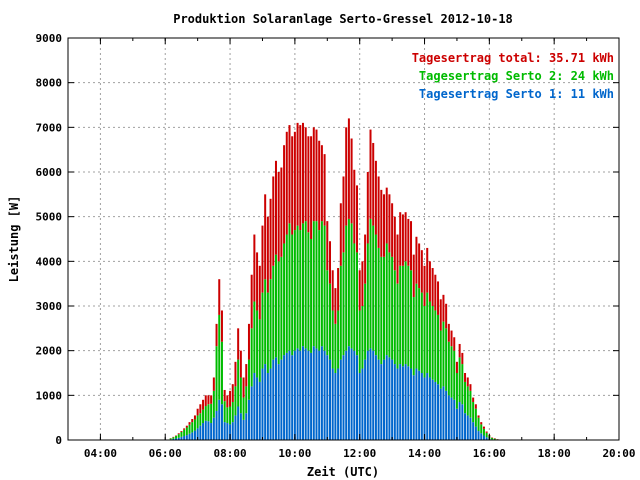 This screenshot has height=480, width=640. What do you see at coordinates (165, 453) in the screenshot?
I see `x-tick-label: 06:00` at bounding box center [165, 453].